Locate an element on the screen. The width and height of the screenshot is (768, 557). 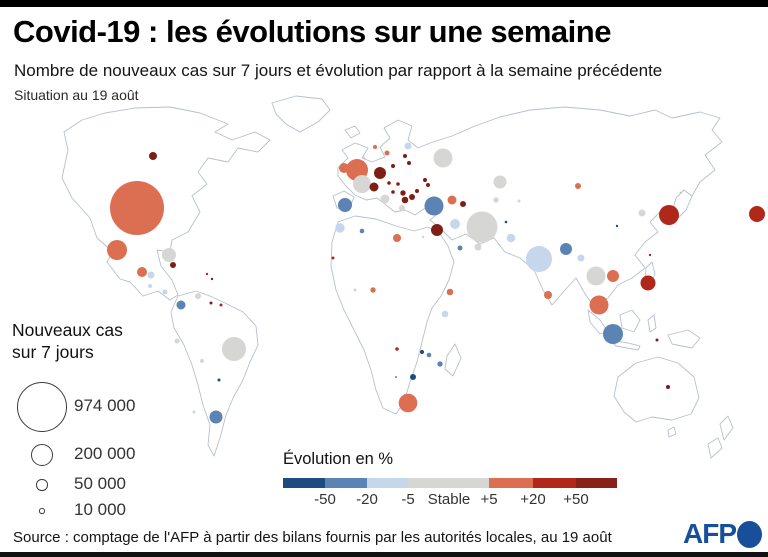
bubble-norvege is located at coordinates (375, 147).